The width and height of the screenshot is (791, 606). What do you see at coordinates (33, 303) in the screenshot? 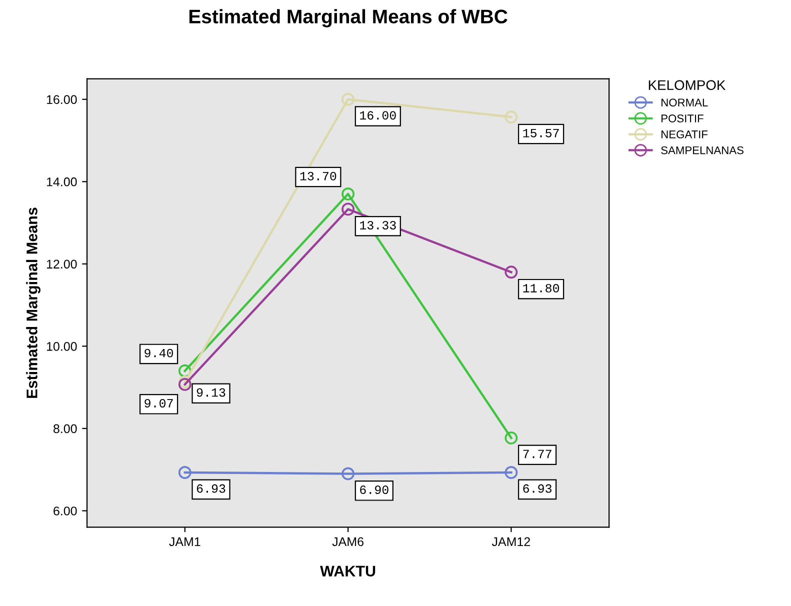
I see `y-axis-title: Estimated Marginal Means` at bounding box center [33, 303].